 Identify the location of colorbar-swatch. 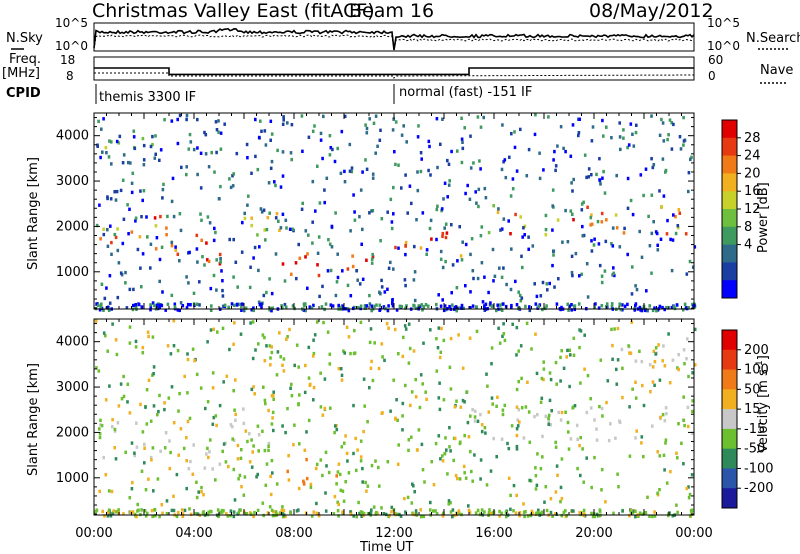
(729, 458).